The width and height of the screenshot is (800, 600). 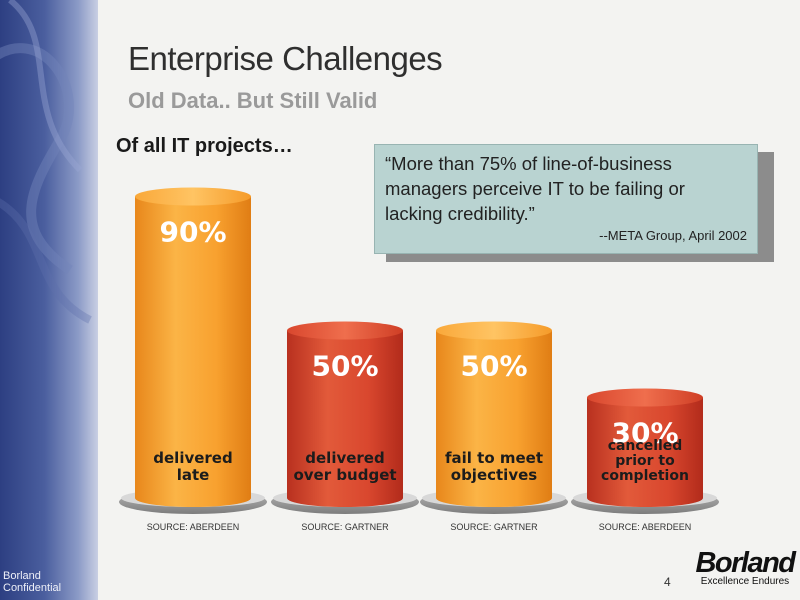 I want to click on sidebar-swirl-graphic, so click(x=46, y=162).